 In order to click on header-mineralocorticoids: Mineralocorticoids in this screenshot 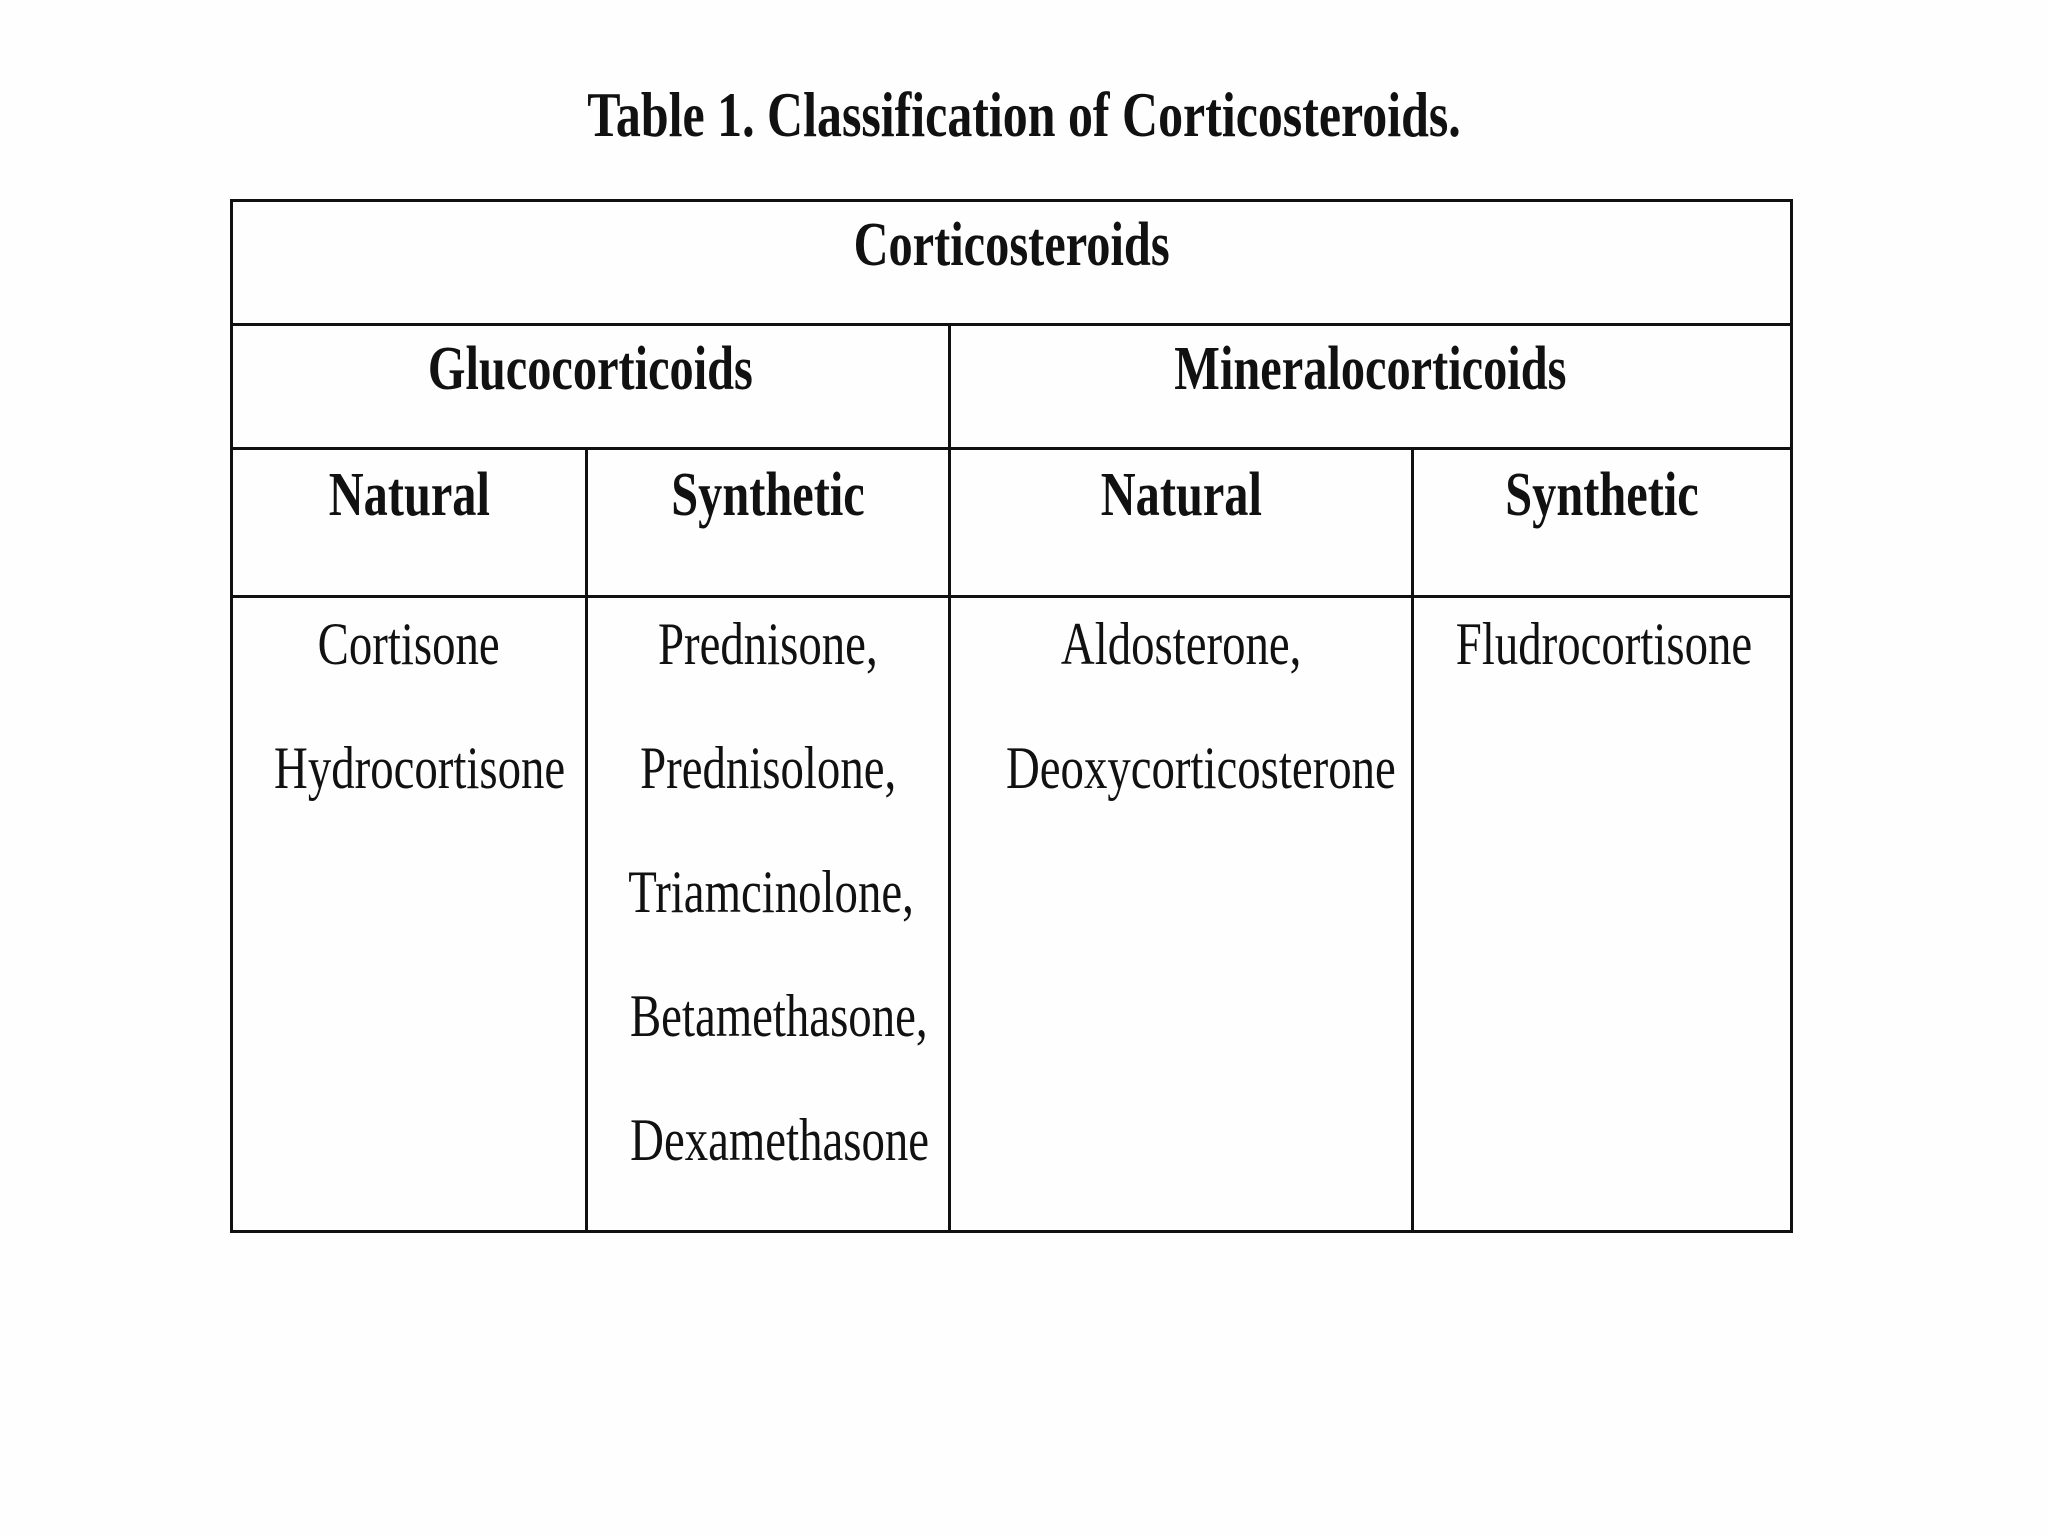, I will do `click(1370, 386)`.